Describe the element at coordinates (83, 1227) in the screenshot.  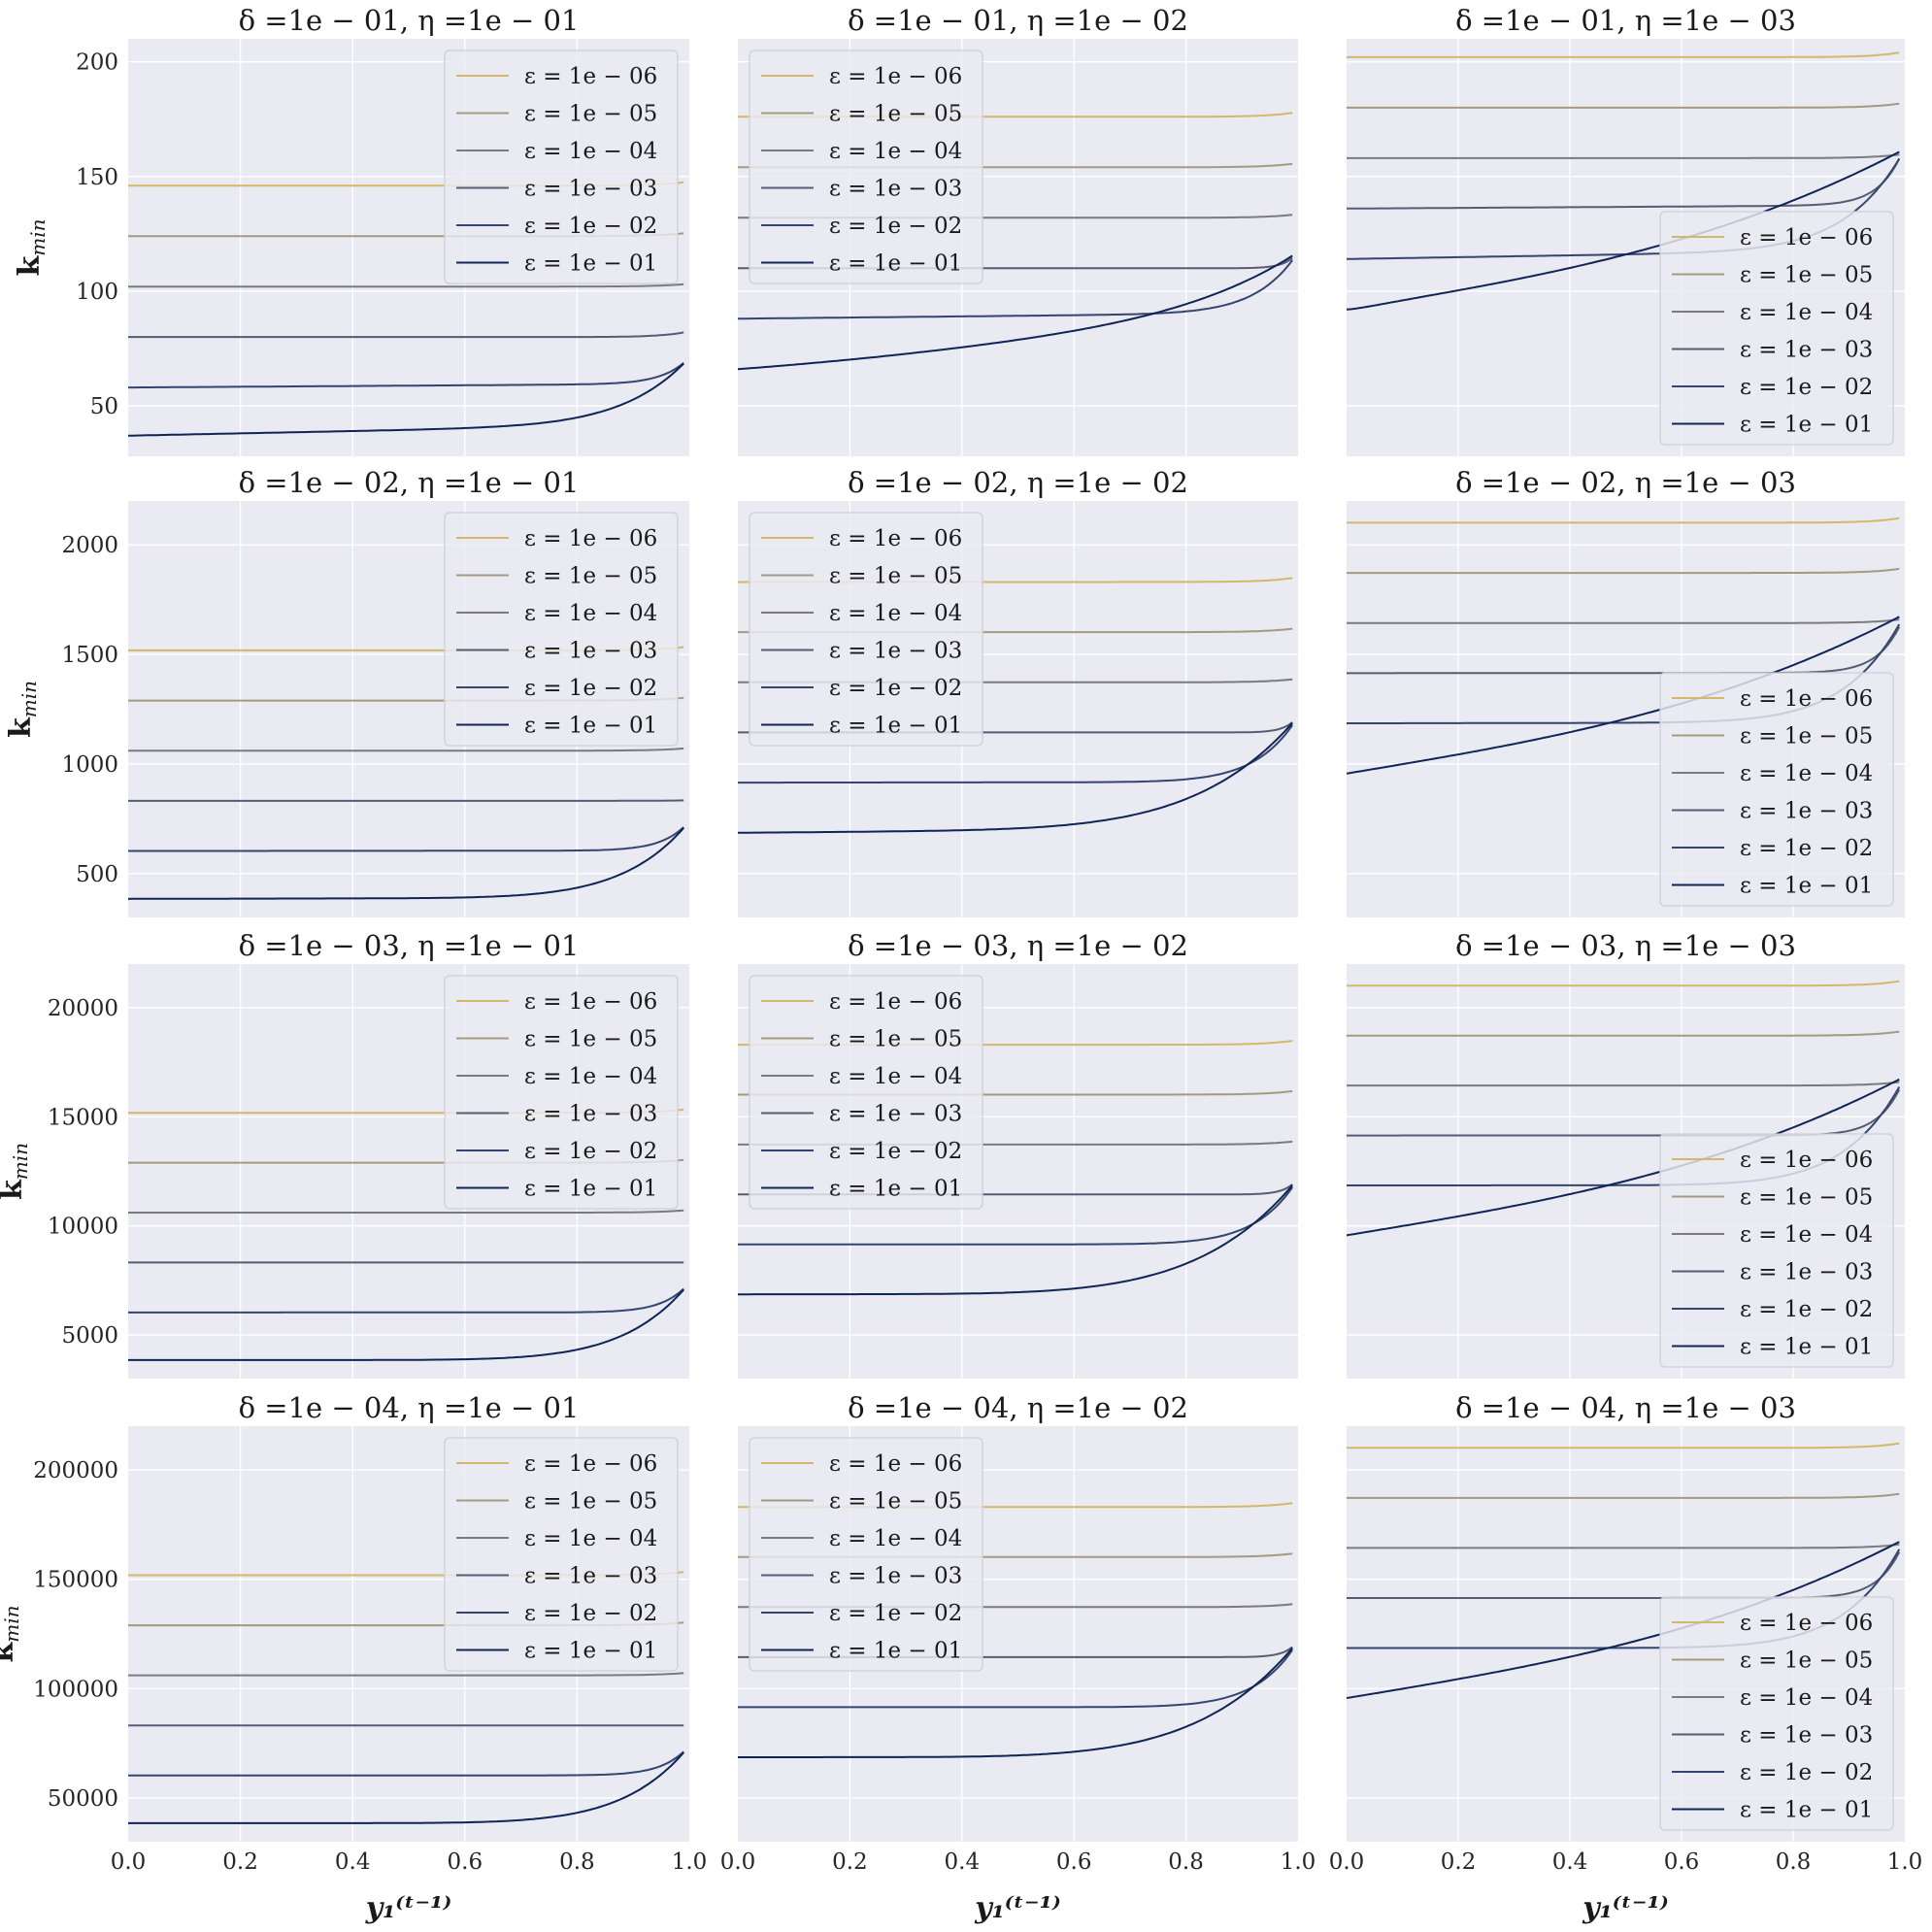
I see `y-tick-label: 10000` at that location.